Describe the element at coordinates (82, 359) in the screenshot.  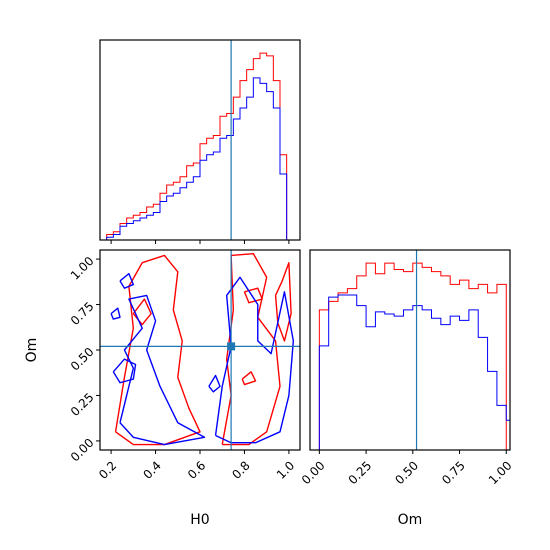
I see `contour-H0-Om-y-tick-label: 0.50` at that location.